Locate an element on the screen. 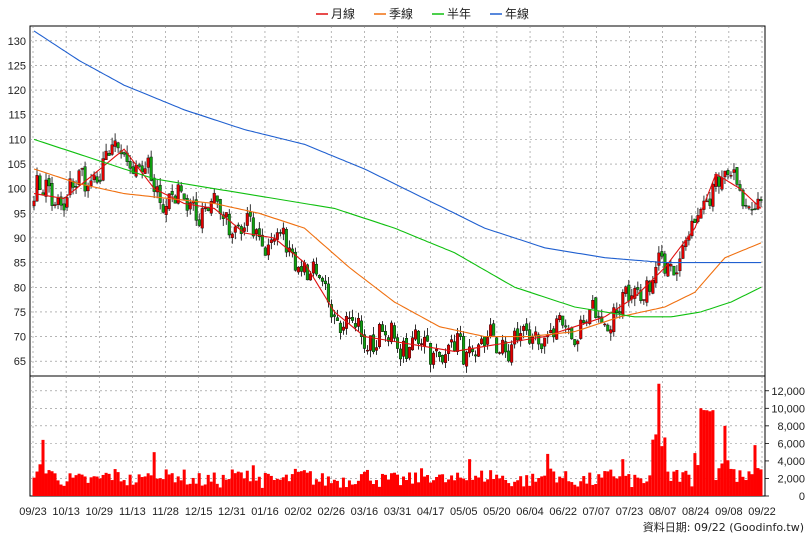 The height and width of the screenshot is (540, 808). price-tick-label: 80 is located at coordinates (20, 288).